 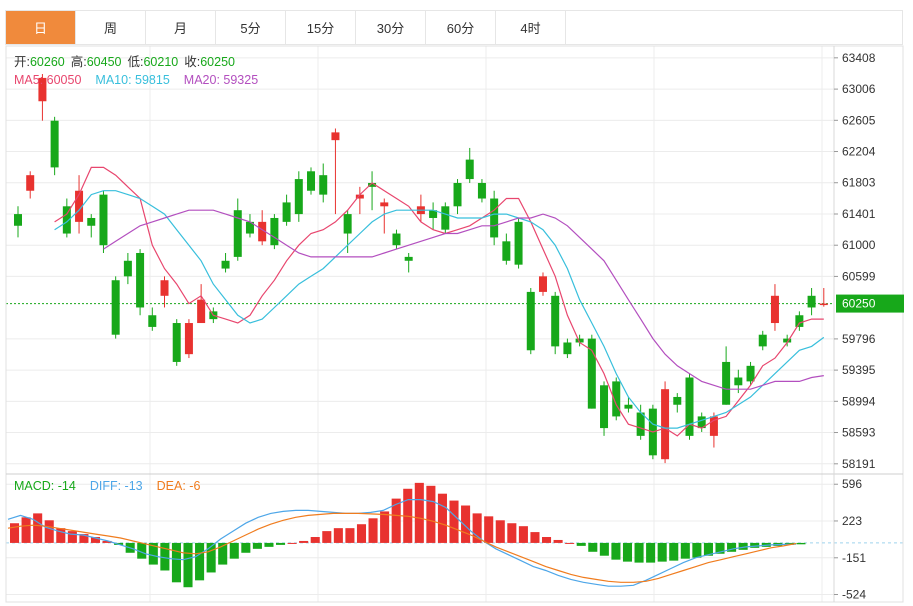 What do you see at coordinates (181, 27) in the screenshot?
I see `tab-month: 月` at bounding box center [181, 27].